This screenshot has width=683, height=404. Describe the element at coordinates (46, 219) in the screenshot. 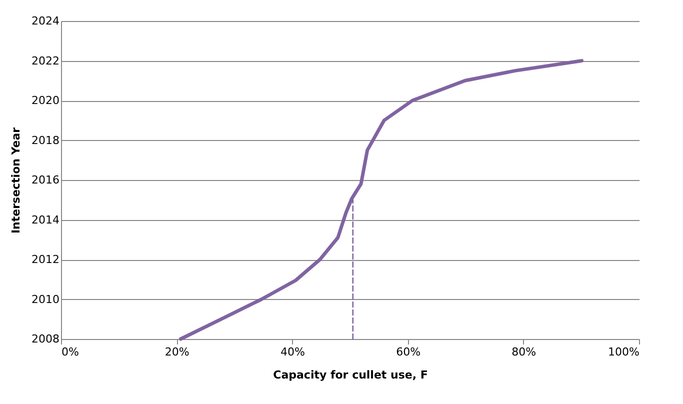

I see `y-tick-label: 2014` at that location.